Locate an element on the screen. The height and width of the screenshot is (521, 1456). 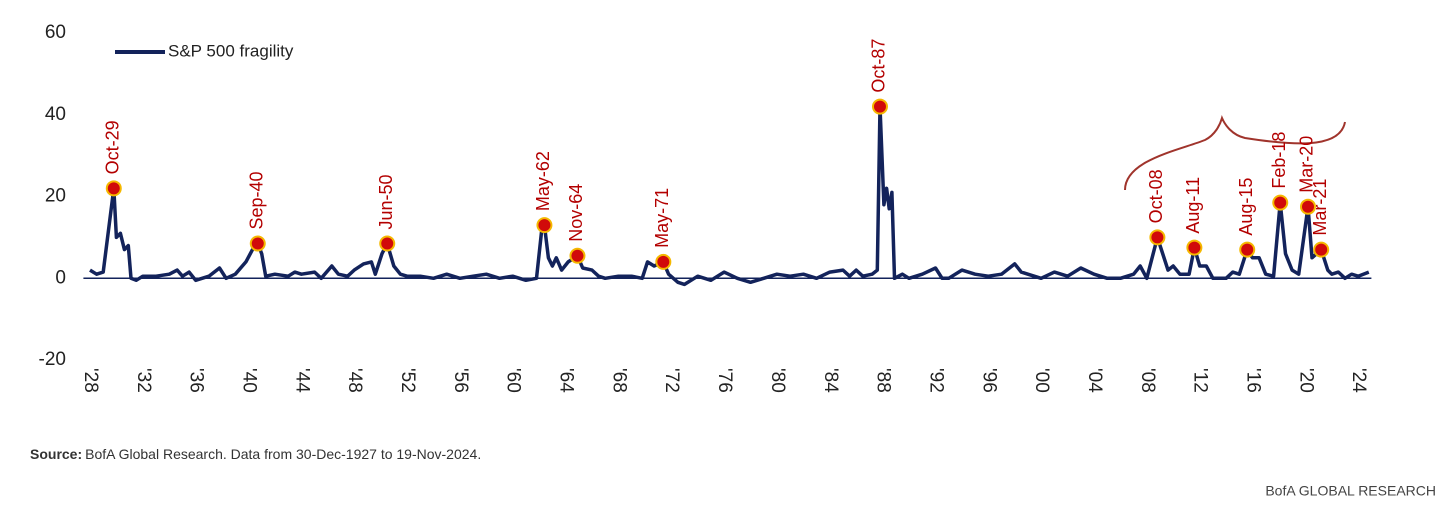
x-tick-label: '40 is located at coordinates (249, 380).